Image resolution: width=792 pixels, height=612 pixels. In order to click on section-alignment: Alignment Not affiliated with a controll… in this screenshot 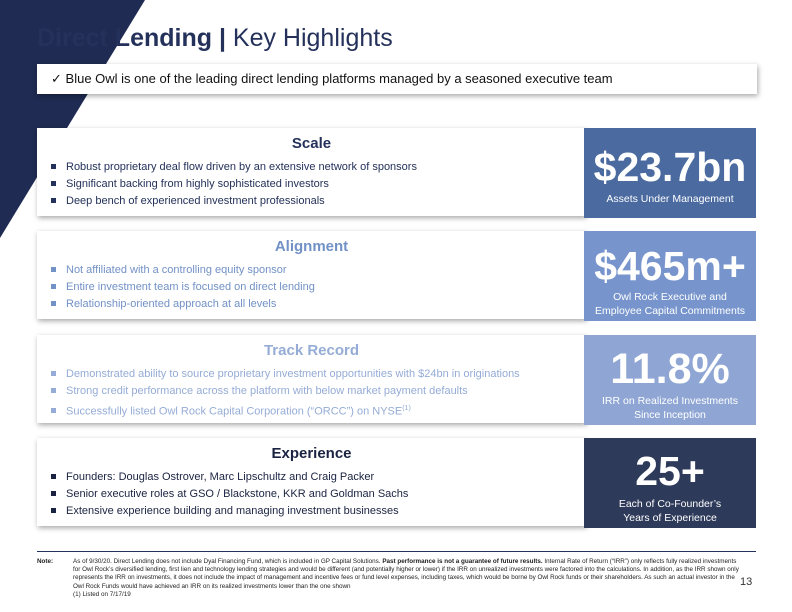, I will do `click(311, 275)`.